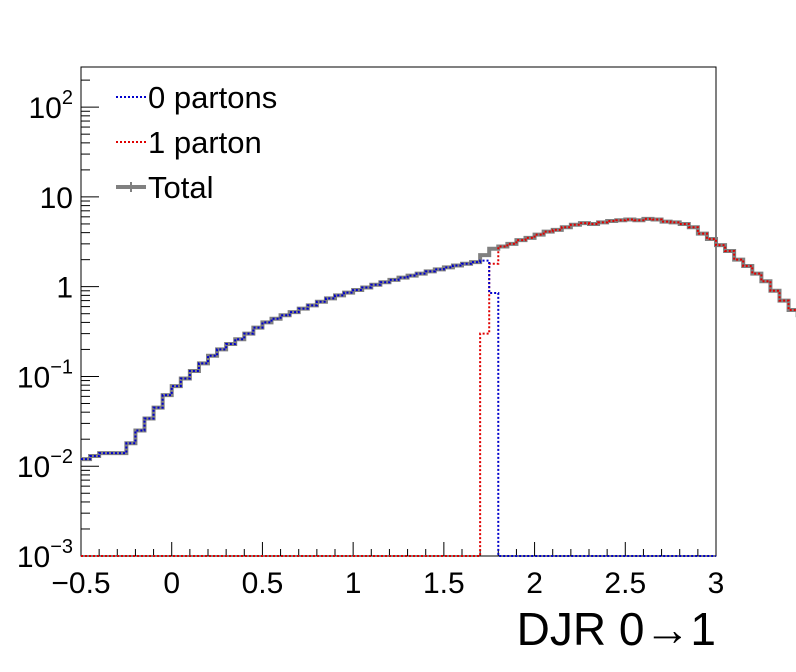 This screenshot has height=672, width=796. I want to click on y-tick-label: 10 −2, so click(45, 465).